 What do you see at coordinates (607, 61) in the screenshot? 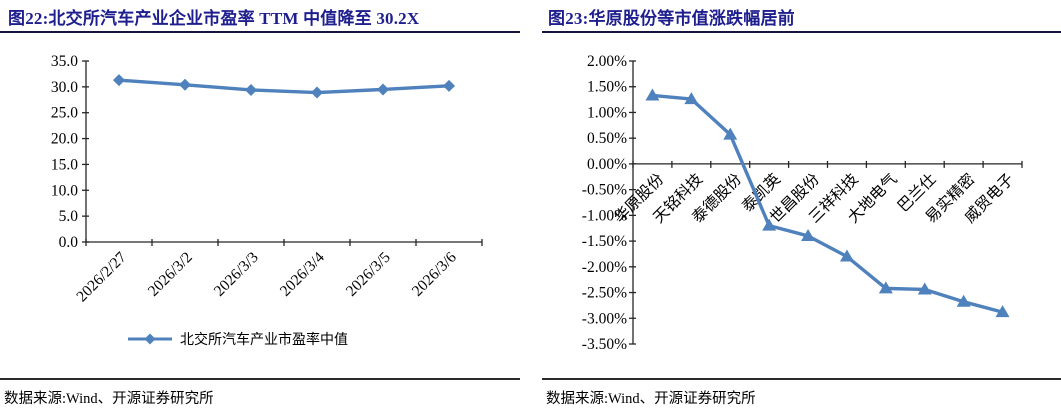
I see `svg-text: 2.00%` at bounding box center [607, 61].